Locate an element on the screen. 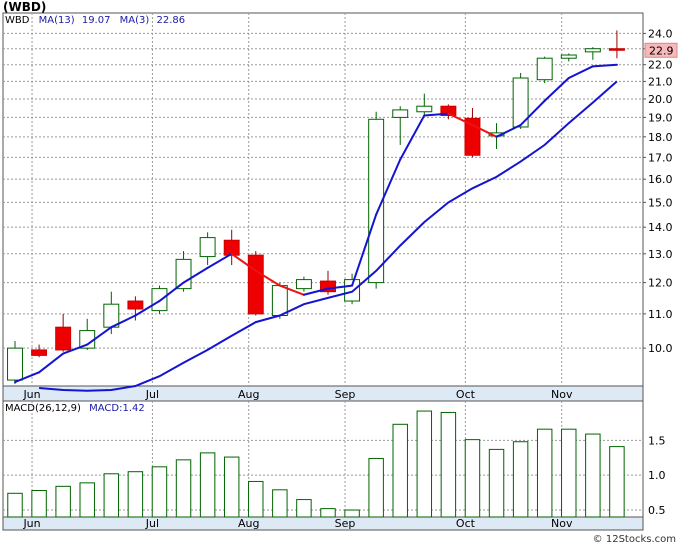  price-legend: WBD MA(13) 19.07 MA(3) 22.86 is located at coordinates (95, 20).